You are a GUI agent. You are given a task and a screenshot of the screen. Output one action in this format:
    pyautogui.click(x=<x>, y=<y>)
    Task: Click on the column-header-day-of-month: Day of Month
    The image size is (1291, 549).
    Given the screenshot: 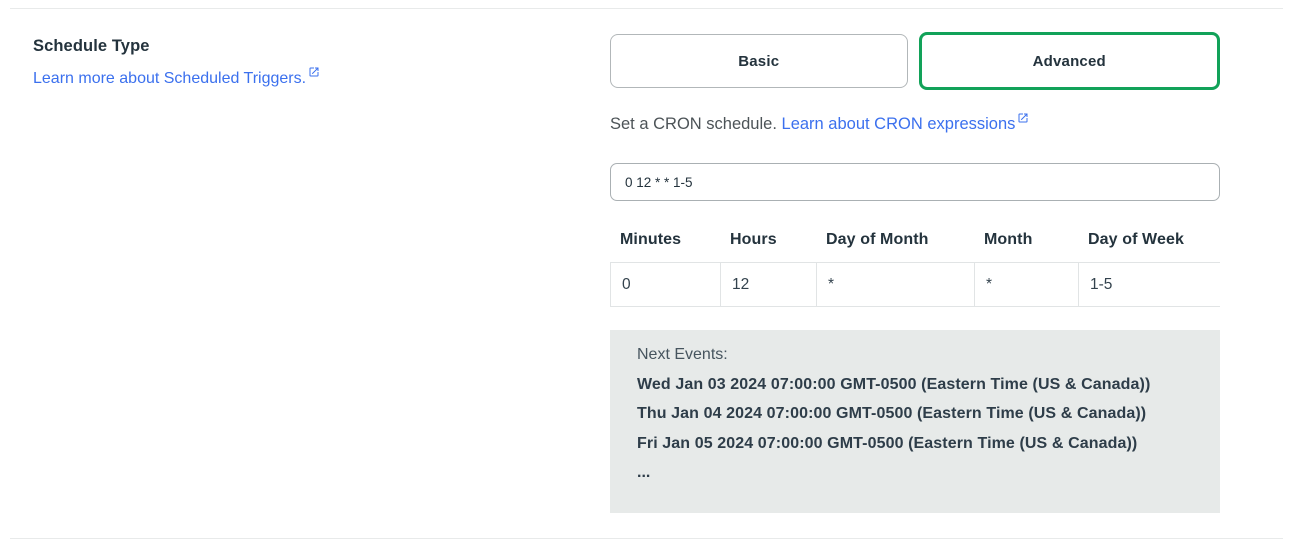 What is the action you would take?
    pyautogui.click(x=877, y=239)
    